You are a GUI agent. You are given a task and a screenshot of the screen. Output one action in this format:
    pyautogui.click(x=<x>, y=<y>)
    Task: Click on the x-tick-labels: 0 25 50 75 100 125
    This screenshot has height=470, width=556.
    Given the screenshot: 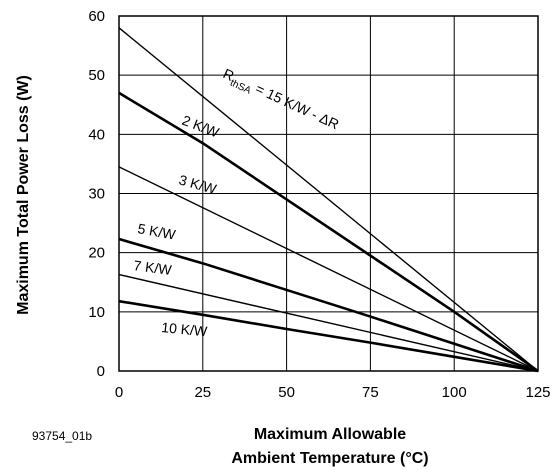 What is the action you would take?
    pyautogui.click(x=333, y=392)
    